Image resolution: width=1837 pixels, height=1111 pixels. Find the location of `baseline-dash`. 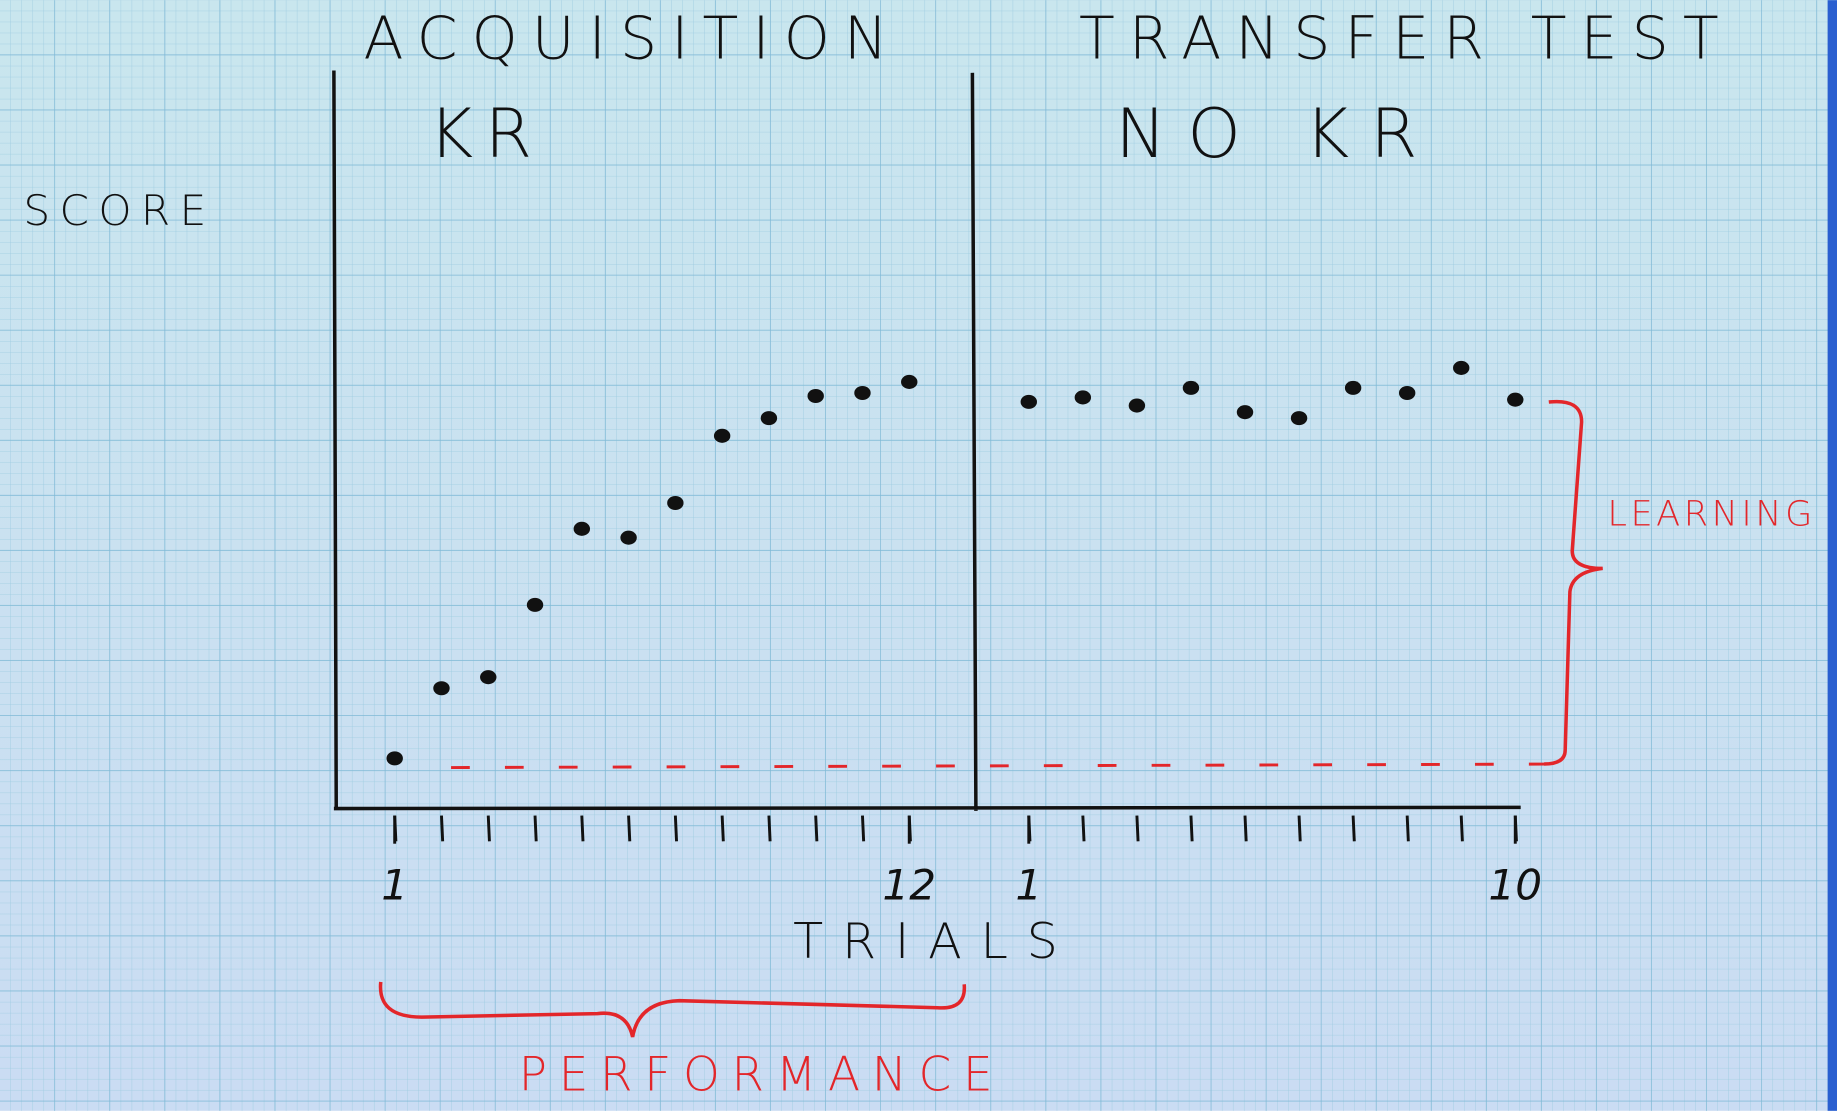

baseline-dash is located at coordinates (1008, 766).